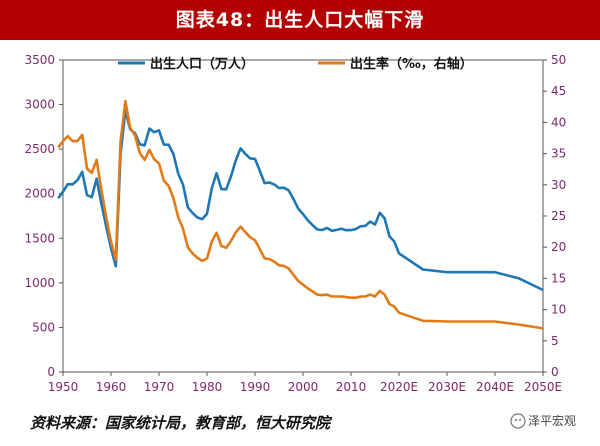 This screenshot has width=600, height=446. I want to click on x-tick-label: 2000, so click(303, 387).